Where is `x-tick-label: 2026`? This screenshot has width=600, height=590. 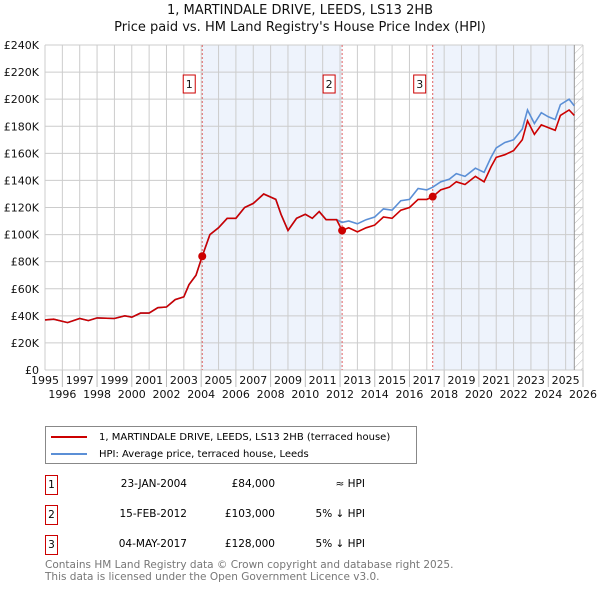
x-tick-label: 2026 is located at coordinates (583, 394).